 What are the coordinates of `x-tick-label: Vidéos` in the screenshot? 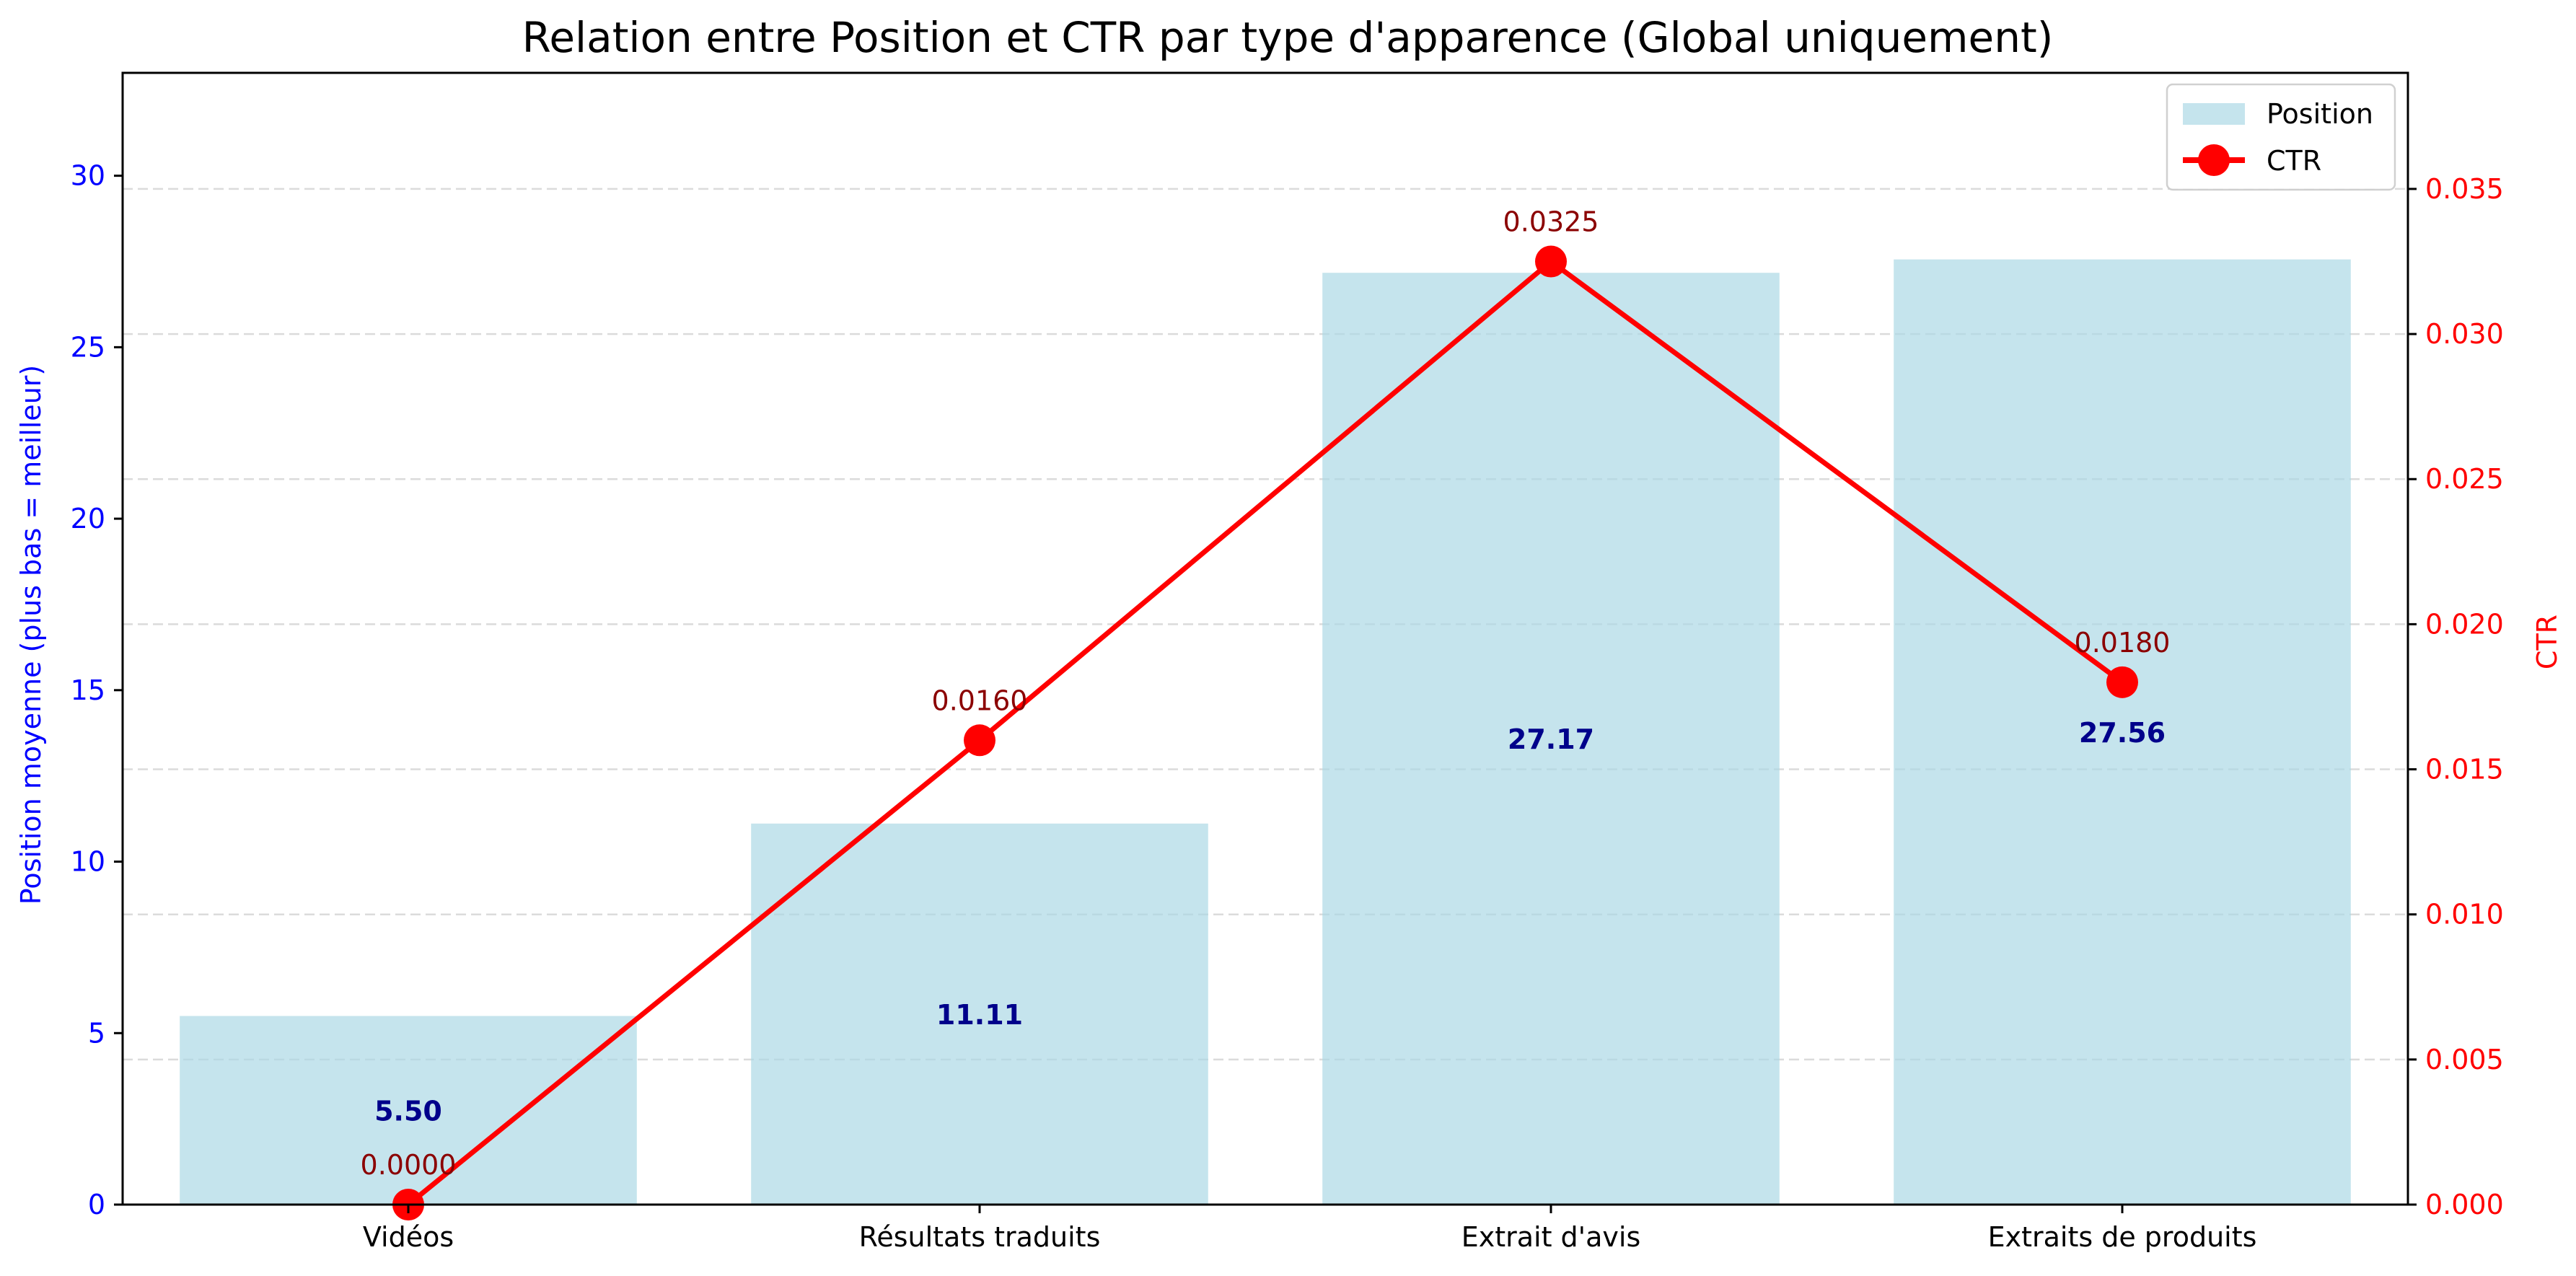 It's located at (408, 1237).